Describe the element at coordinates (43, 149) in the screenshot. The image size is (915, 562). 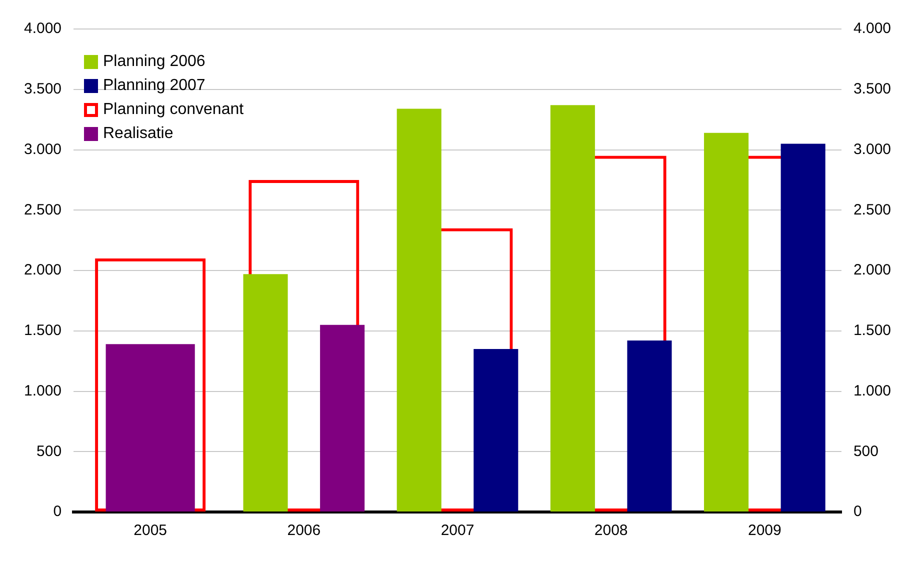
I see `y-tick-label: 3.000` at that location.